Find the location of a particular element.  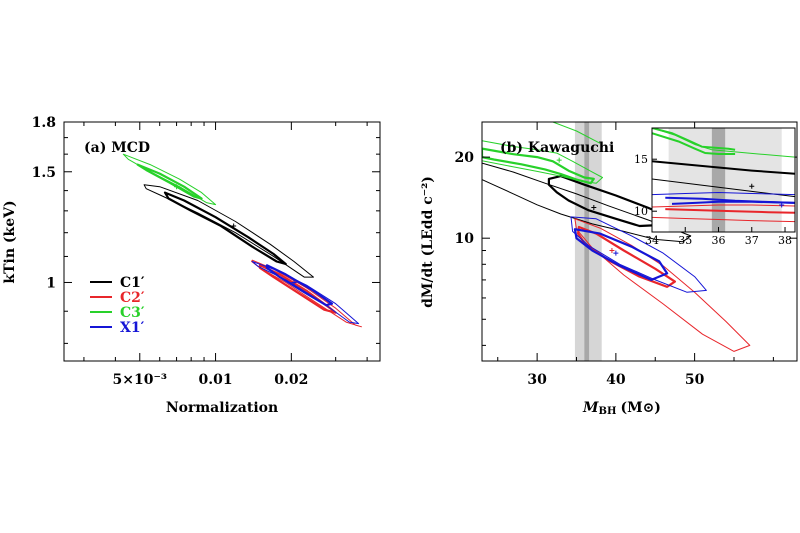

inset-y-tick-label: 15 is located at coordinates (641, 159).